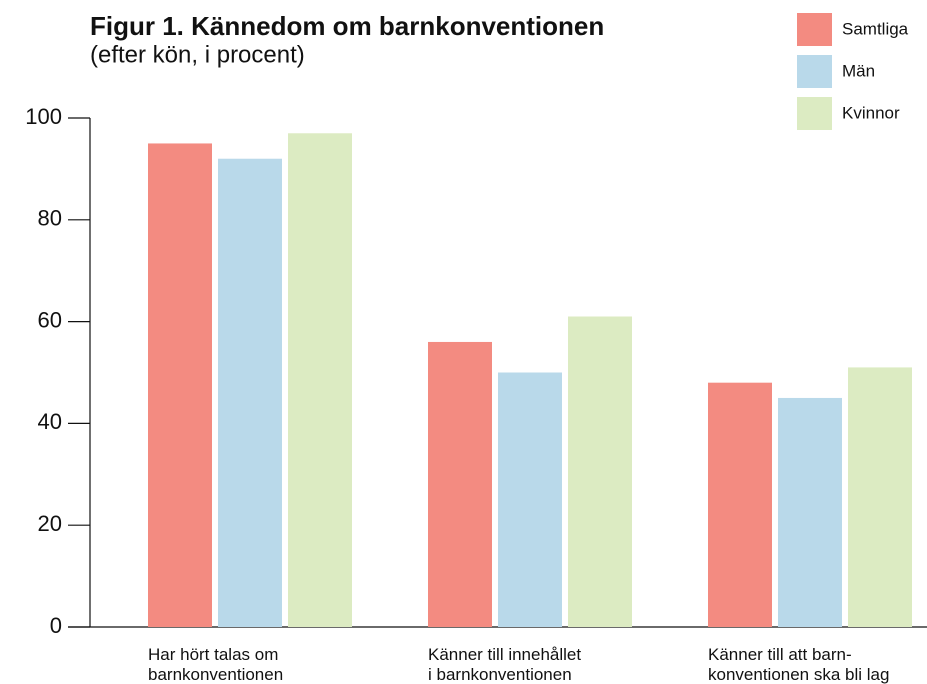 The height and width of the screenshot is (684, 927). I want to click on y-tick-label: 100, so click(43, 116).